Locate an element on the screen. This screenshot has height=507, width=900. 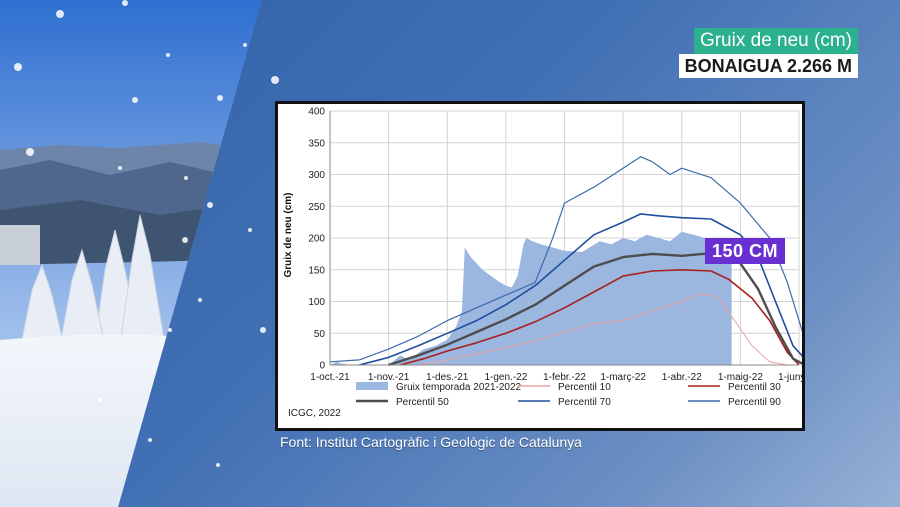
chart-title-tag: Gruix de neu (cm) is located at coordinates (775, 41).